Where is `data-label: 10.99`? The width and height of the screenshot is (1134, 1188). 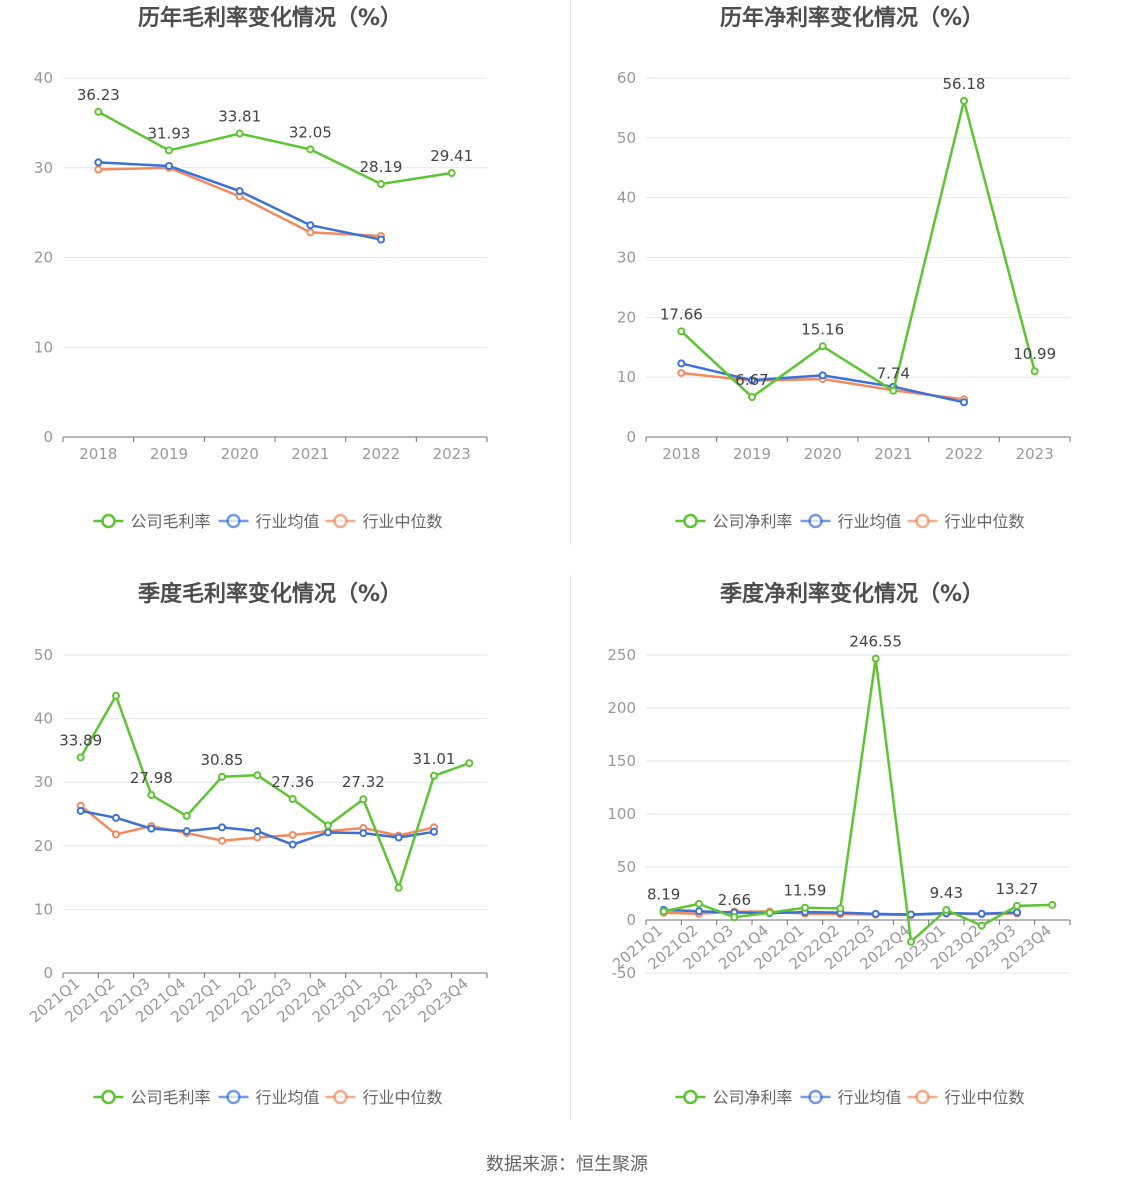 data-label: 10.99 is located at coordinates (1034, 354).